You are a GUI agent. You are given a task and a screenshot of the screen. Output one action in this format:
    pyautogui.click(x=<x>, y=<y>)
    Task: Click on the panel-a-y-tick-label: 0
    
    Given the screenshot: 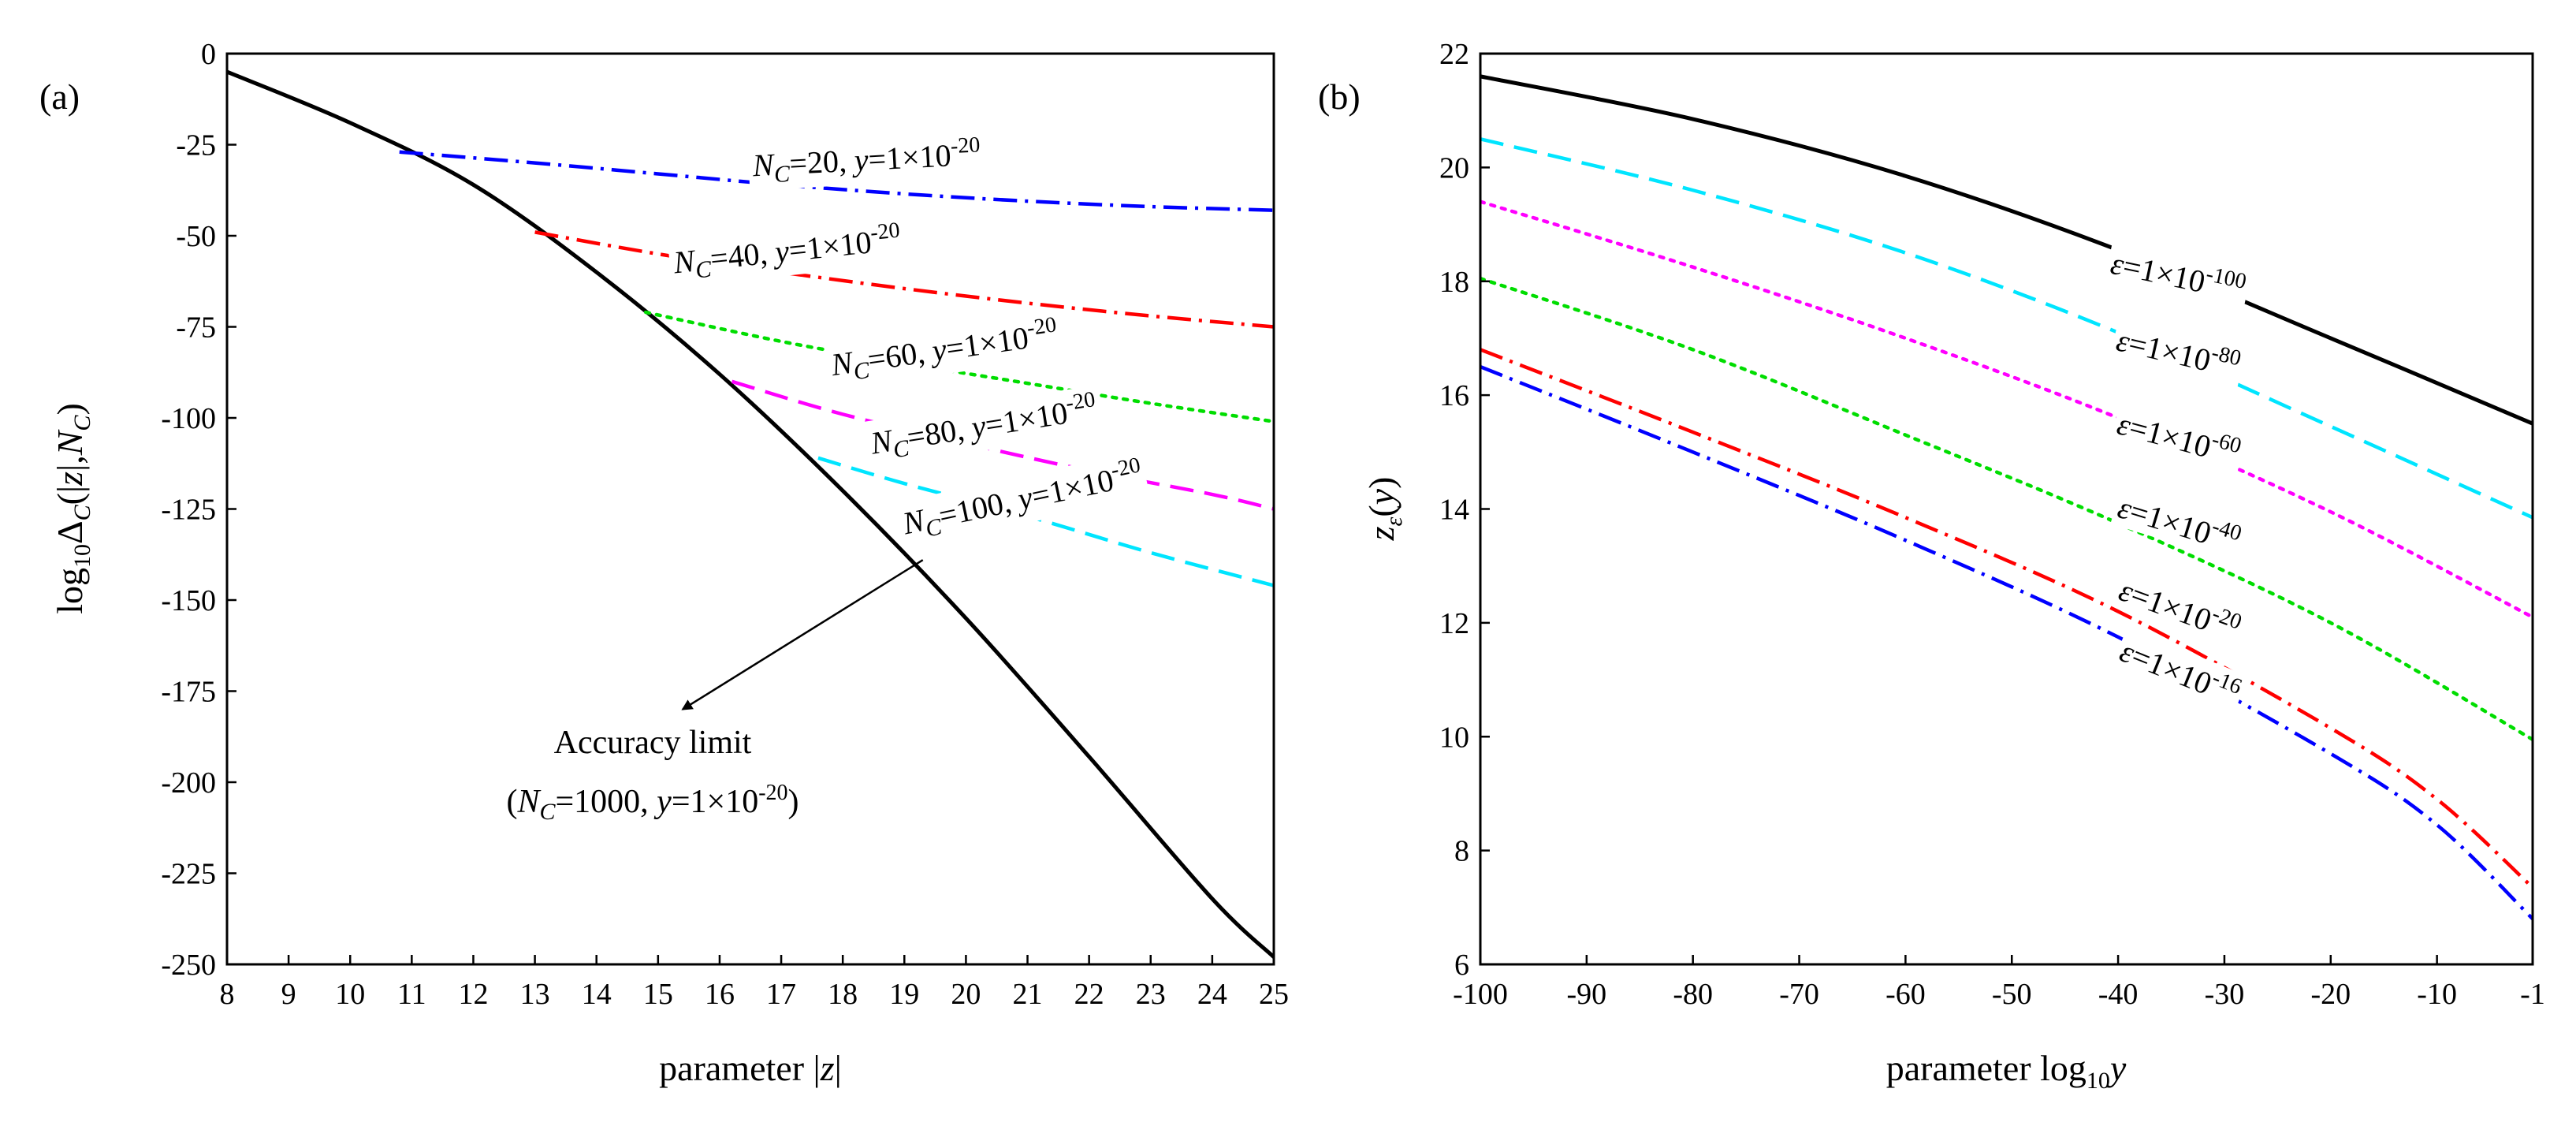 What is the action you would take?
    pyautogui.click(x=208, y=54)
    